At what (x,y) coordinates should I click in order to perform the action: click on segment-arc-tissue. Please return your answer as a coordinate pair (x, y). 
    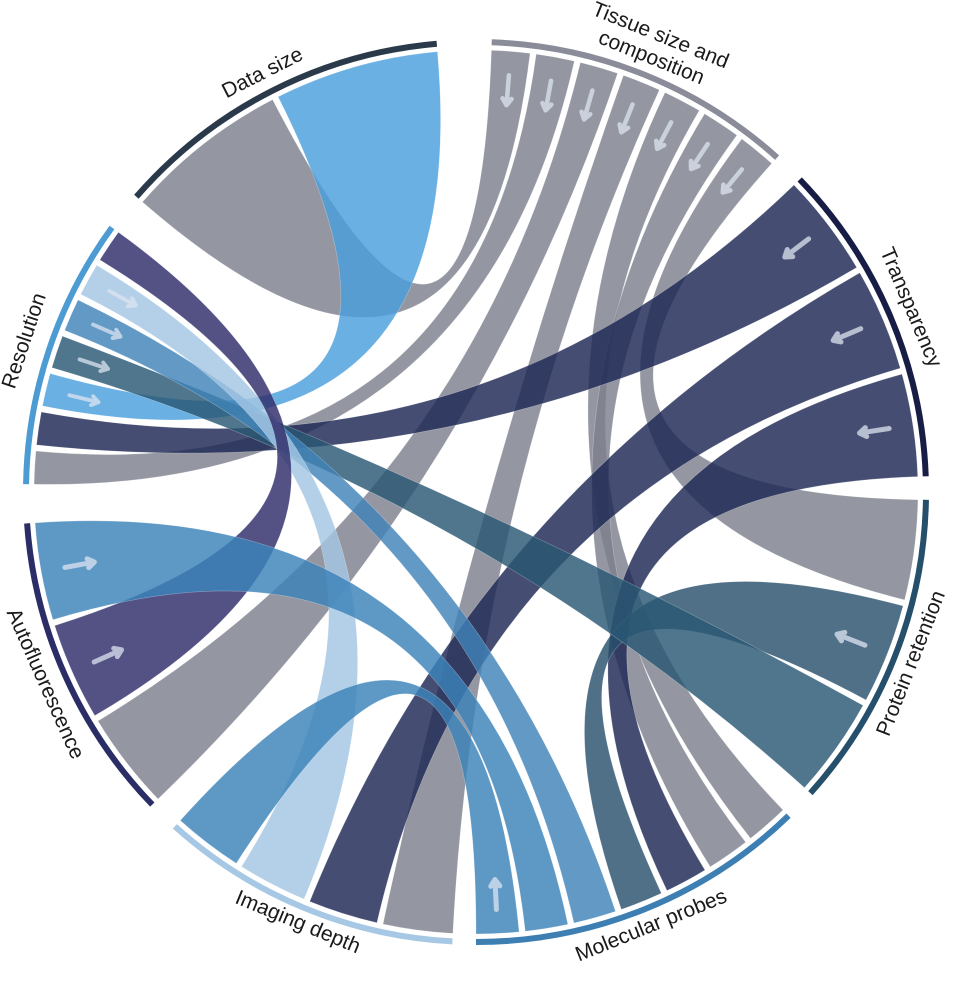
    Looking at the image, I should click on (635, 99).